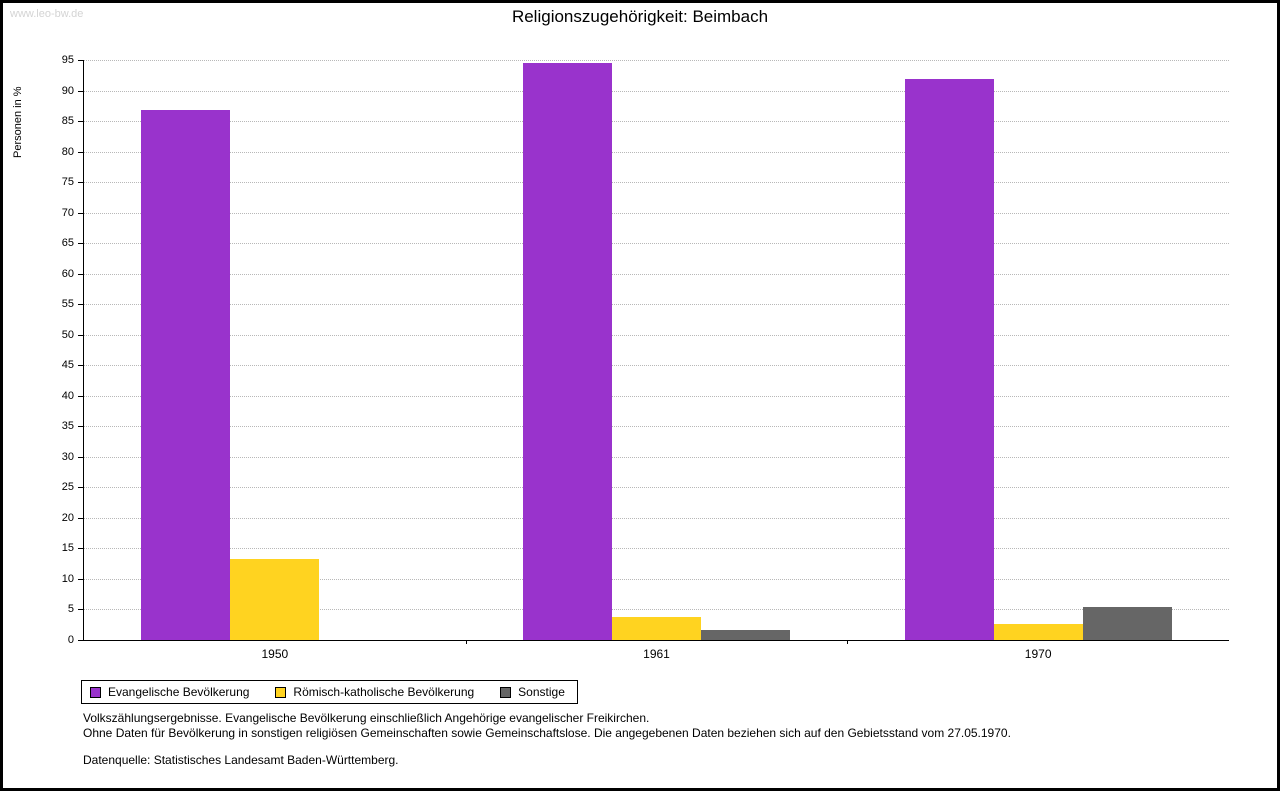 The width and height of the screenshot is (1280, 791). Describe the element at coordinates (67, 182) in the screenshot. I see `y-tick-label: 75` at that location.